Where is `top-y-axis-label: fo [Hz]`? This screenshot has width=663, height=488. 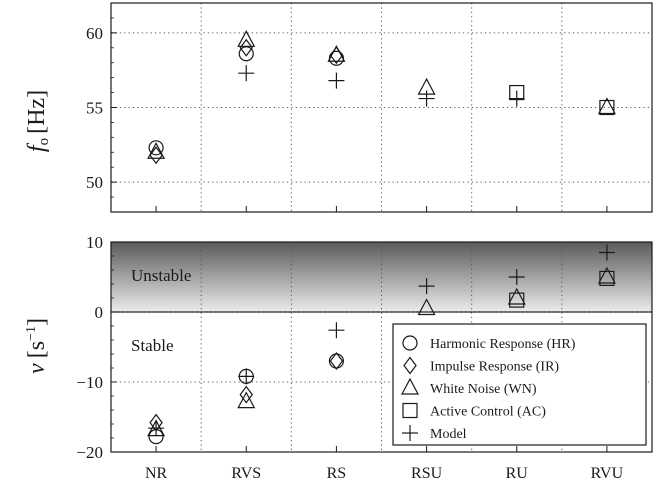 top-y-axis-label: fo [Hz] is located at coordinates (38, 121).